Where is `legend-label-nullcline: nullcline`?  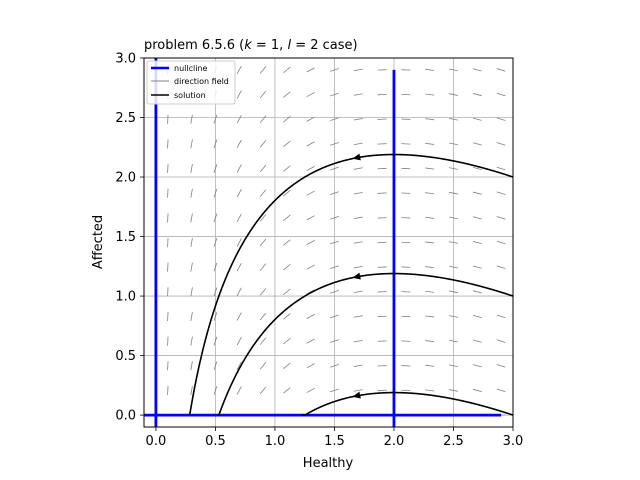 legend-label-nullcline: nullcline is located at coordinates (191, 68).